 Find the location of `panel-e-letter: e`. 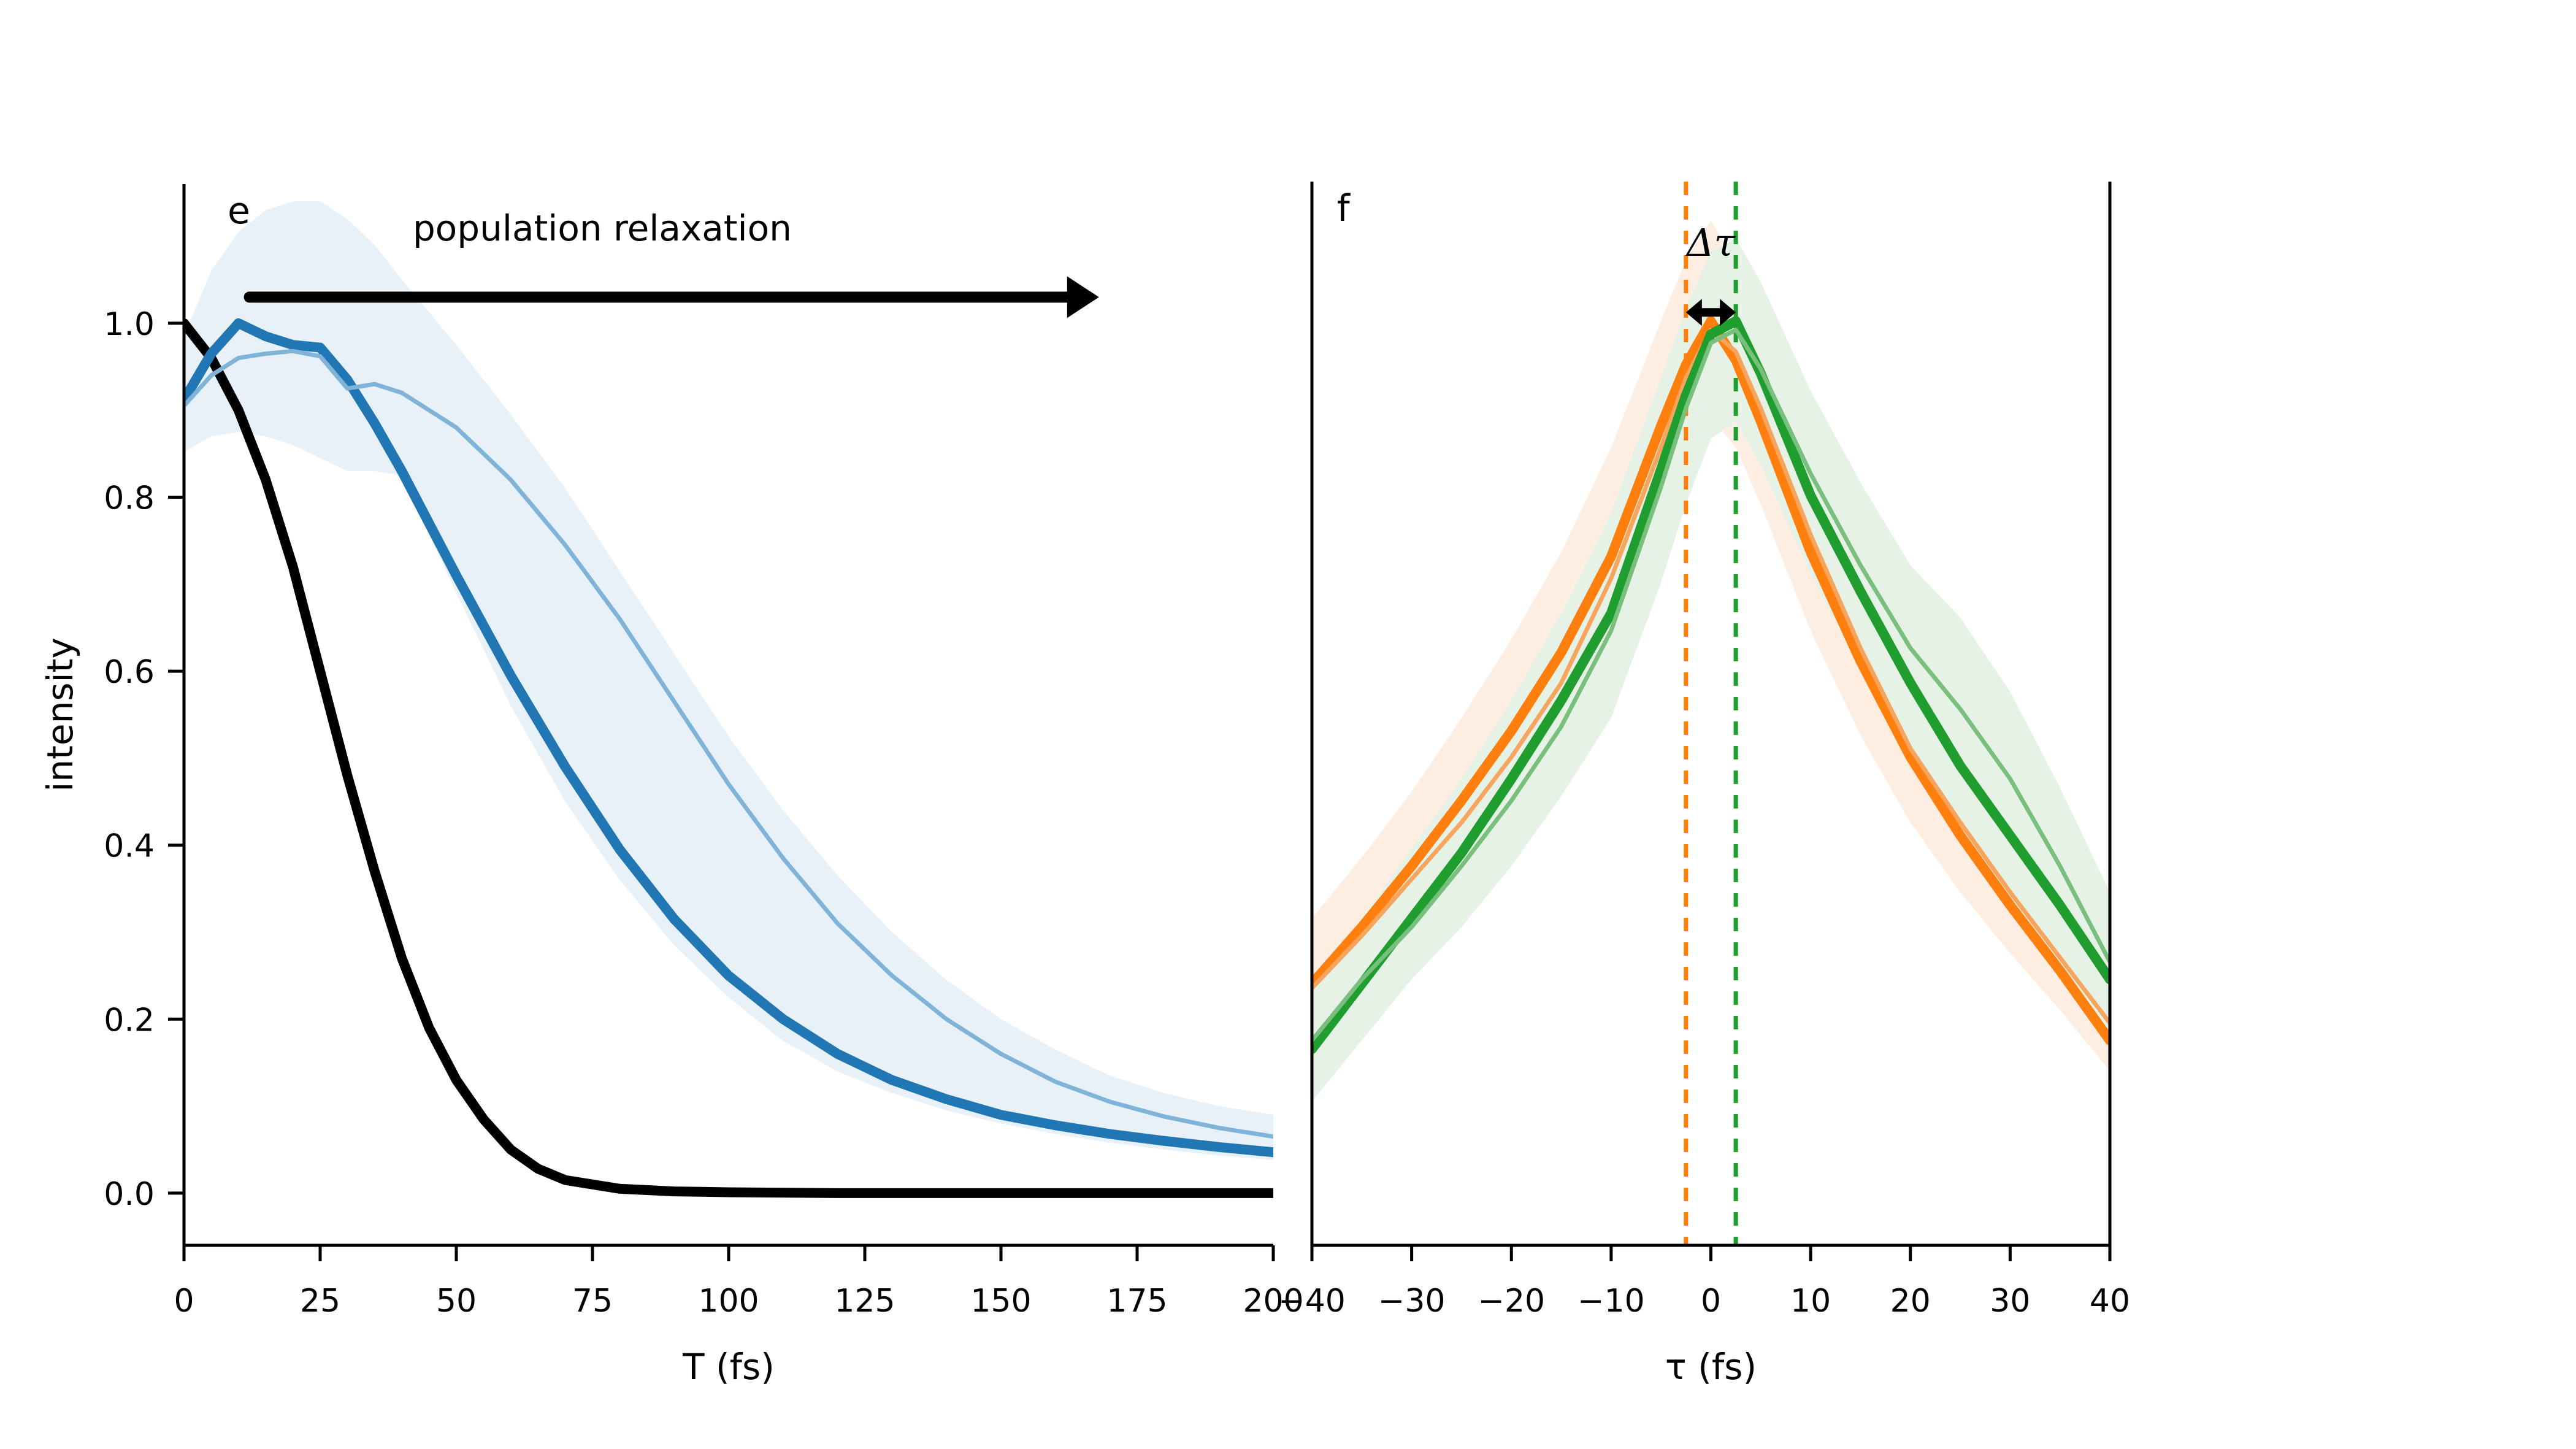

panel-e-letter: e is located at coordinates (239, 211).